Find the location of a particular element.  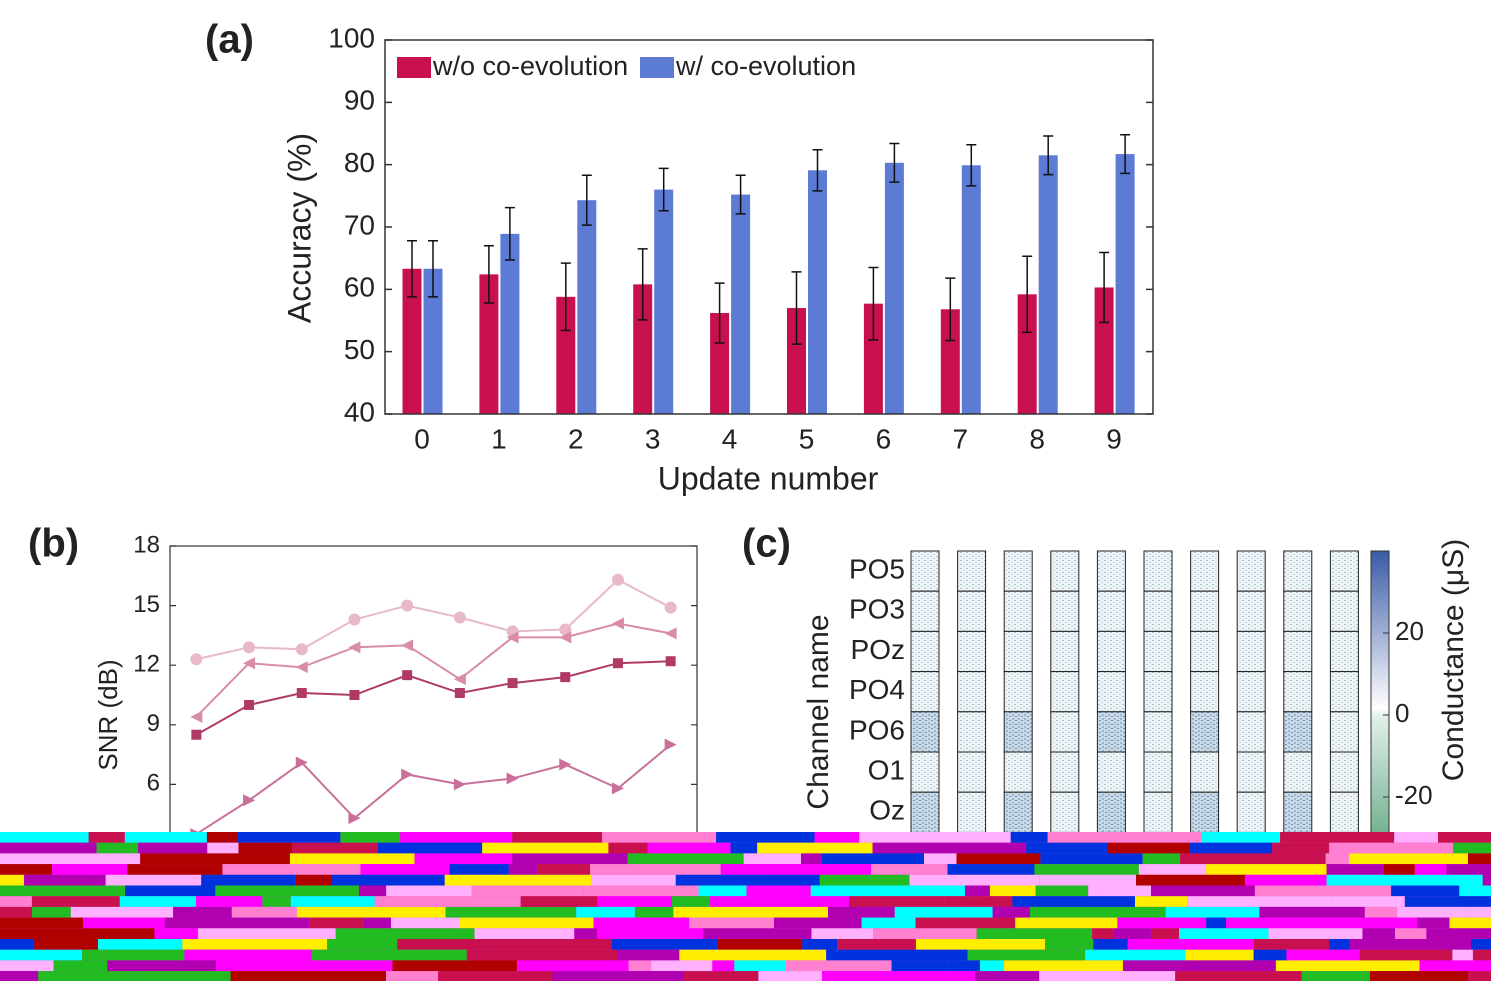

x-axis-label: Update number is located at coordinates (768, 478).